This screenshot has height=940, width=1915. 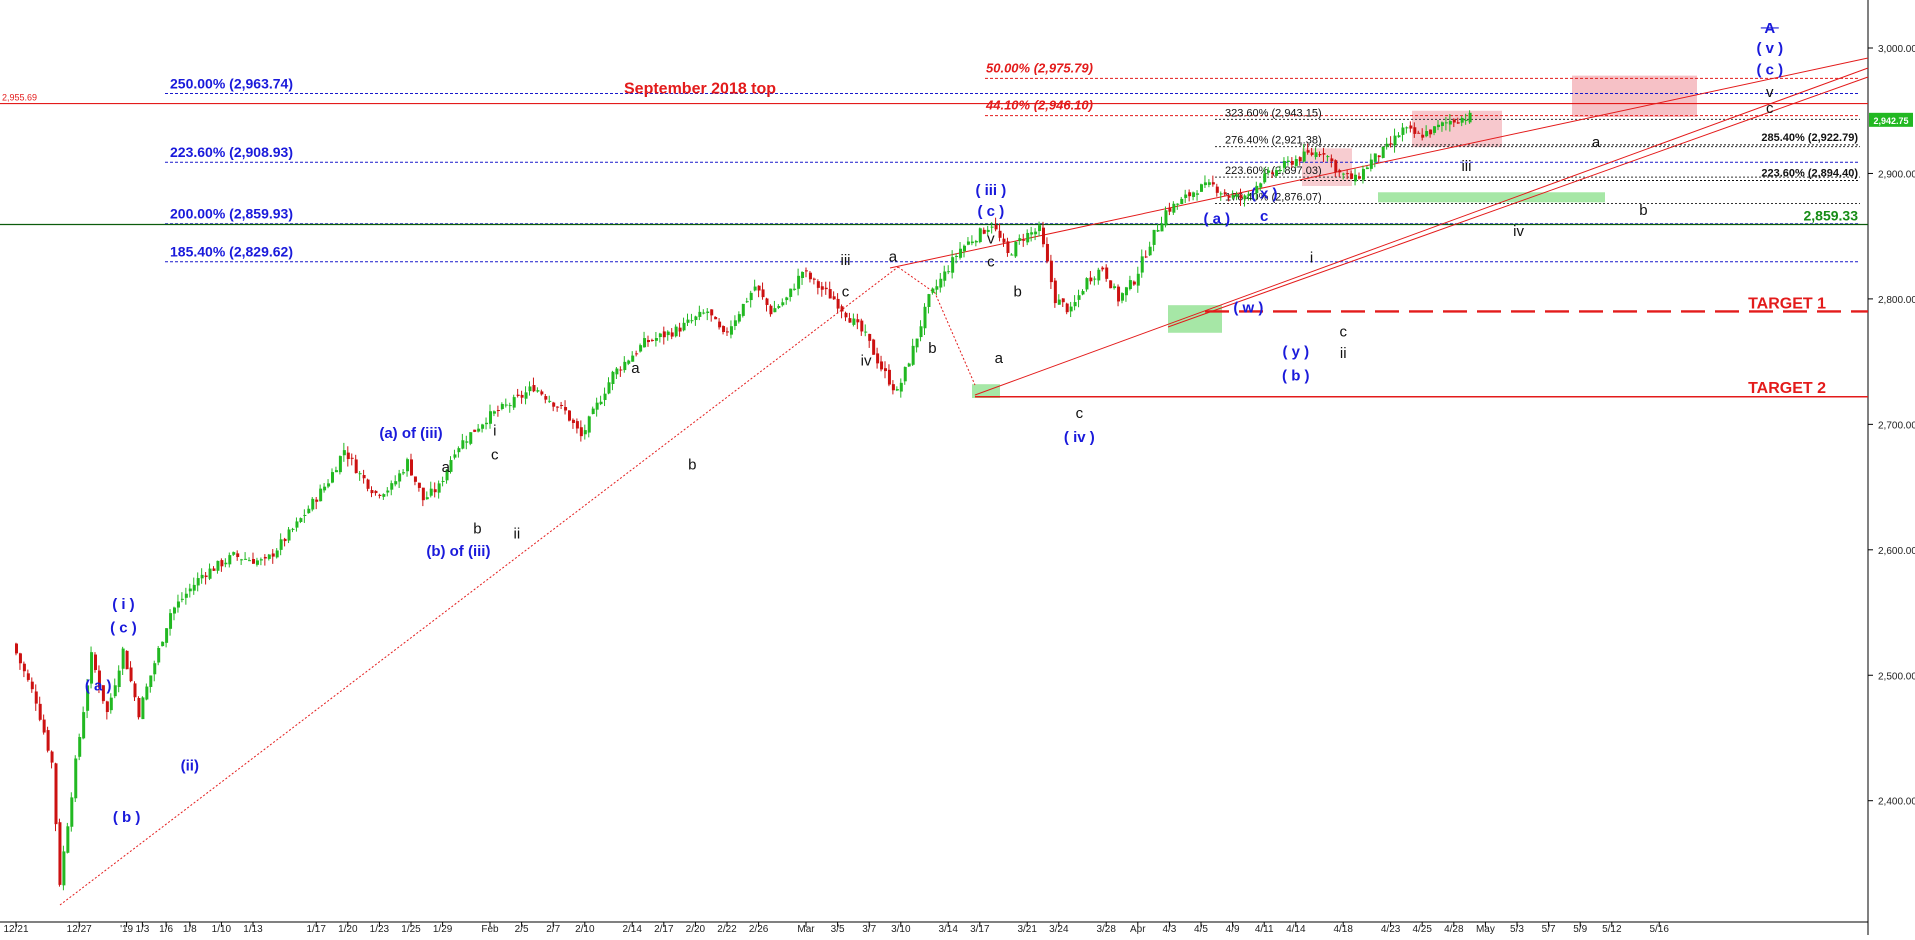 What do you see at coordinates (1422, 929) in the screenshot?
I see `x-tick-label: 4/25` at bounding box center [1422, 929].